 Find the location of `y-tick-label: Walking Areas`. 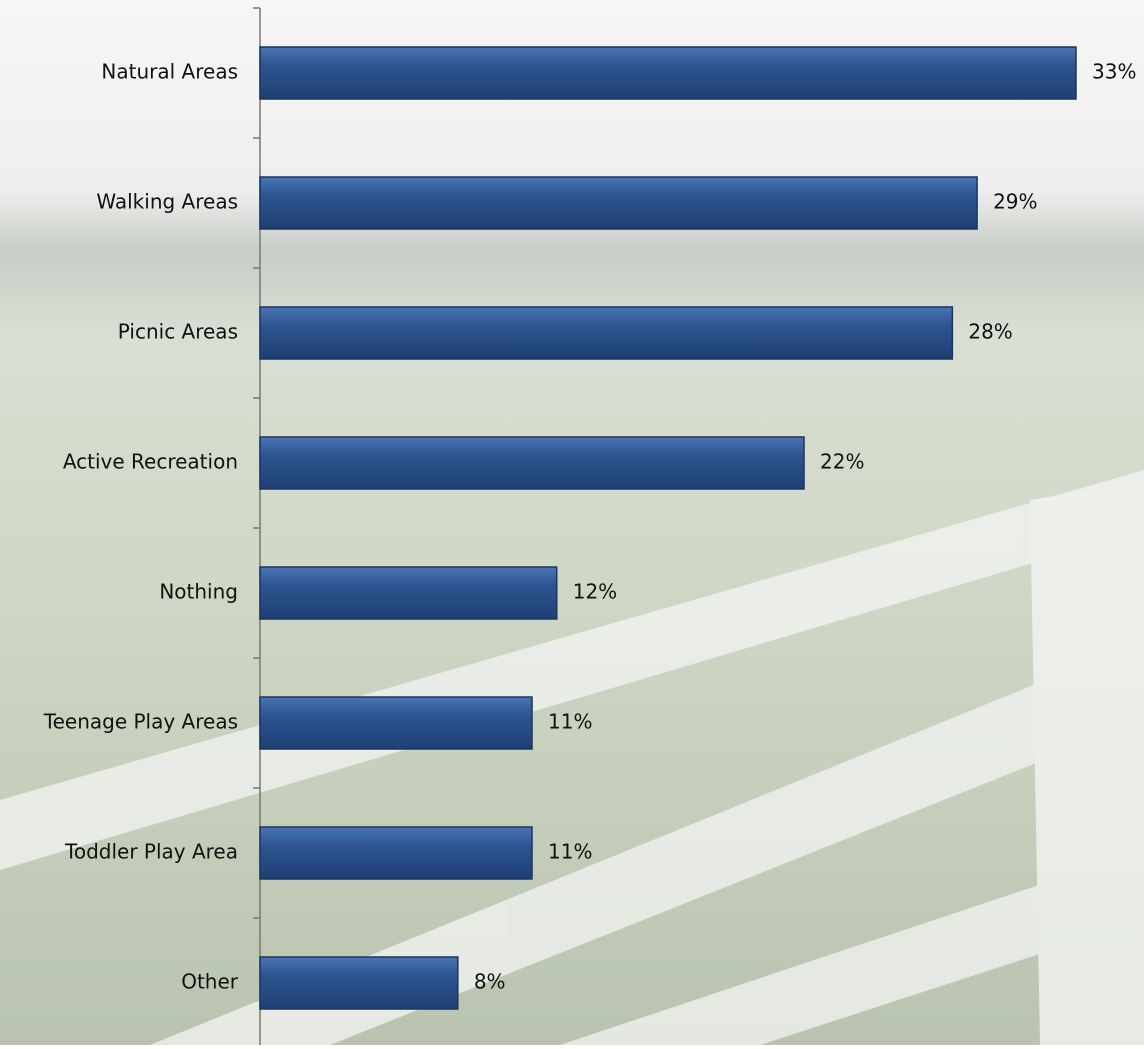

y-tick-label: Walking Areas is located at coordinates (167, 202).